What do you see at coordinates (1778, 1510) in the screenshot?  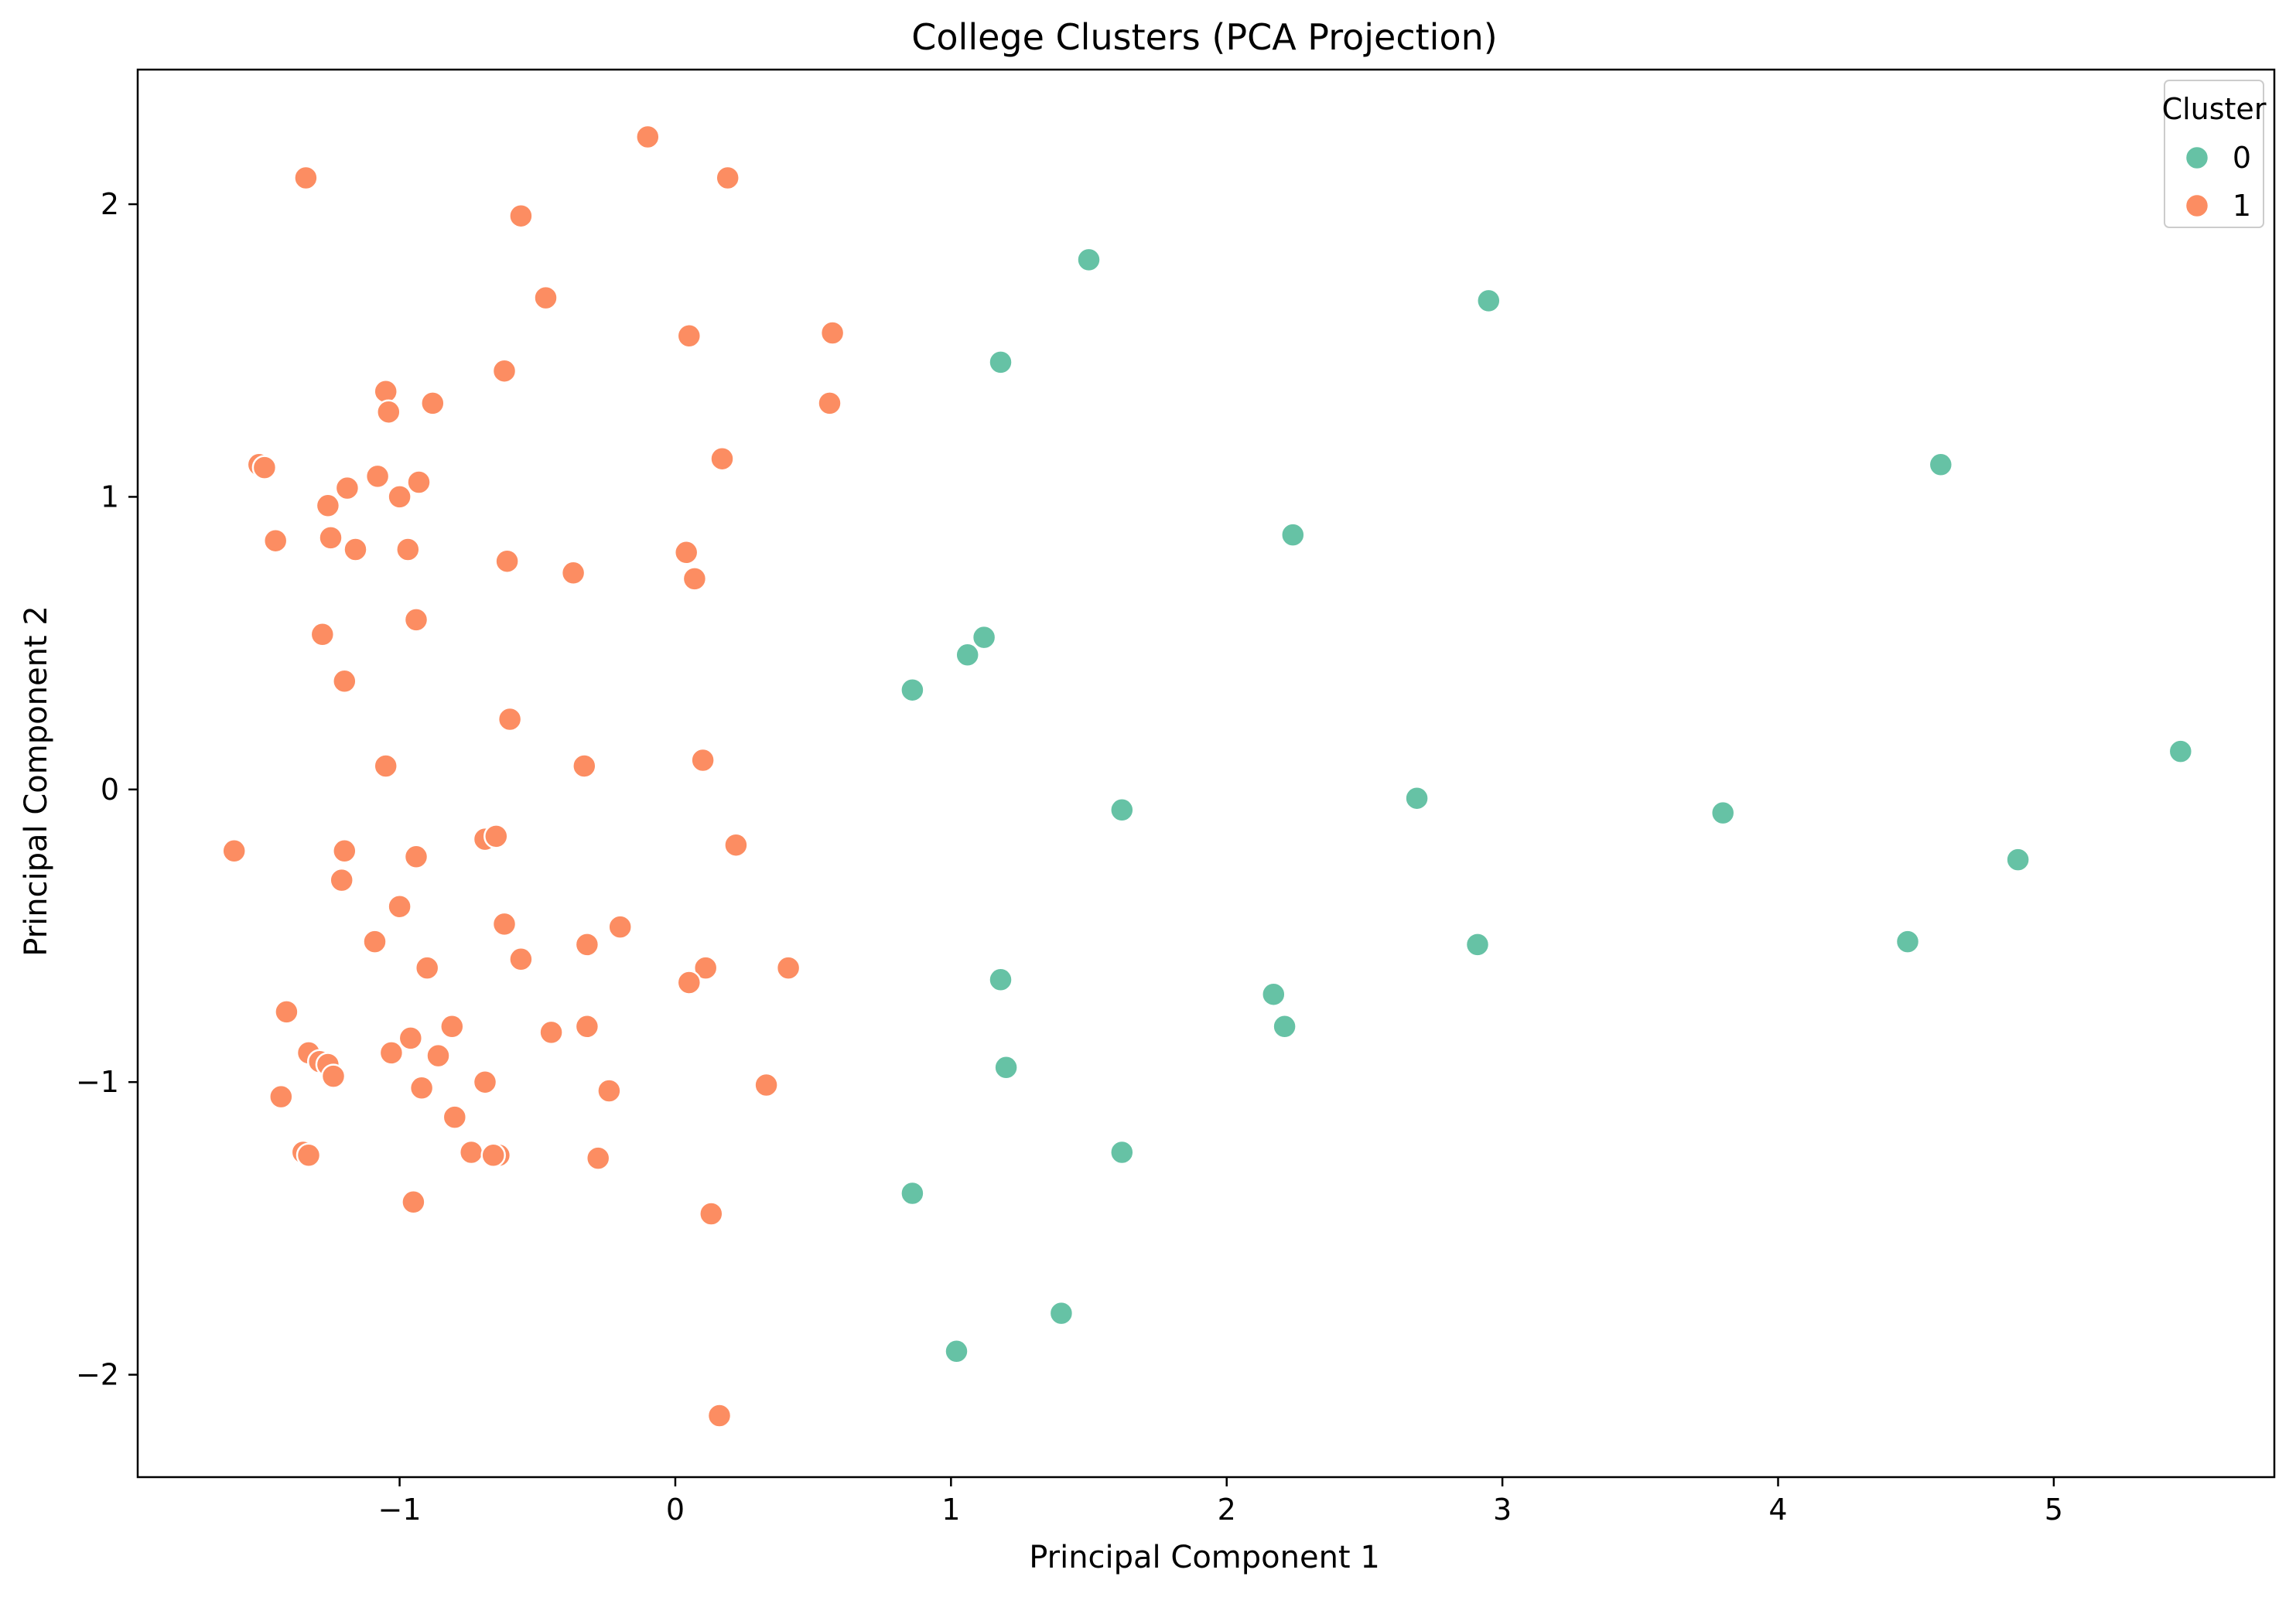 I see `x-tick-label: 4` at bounding box center [1778, 1510].